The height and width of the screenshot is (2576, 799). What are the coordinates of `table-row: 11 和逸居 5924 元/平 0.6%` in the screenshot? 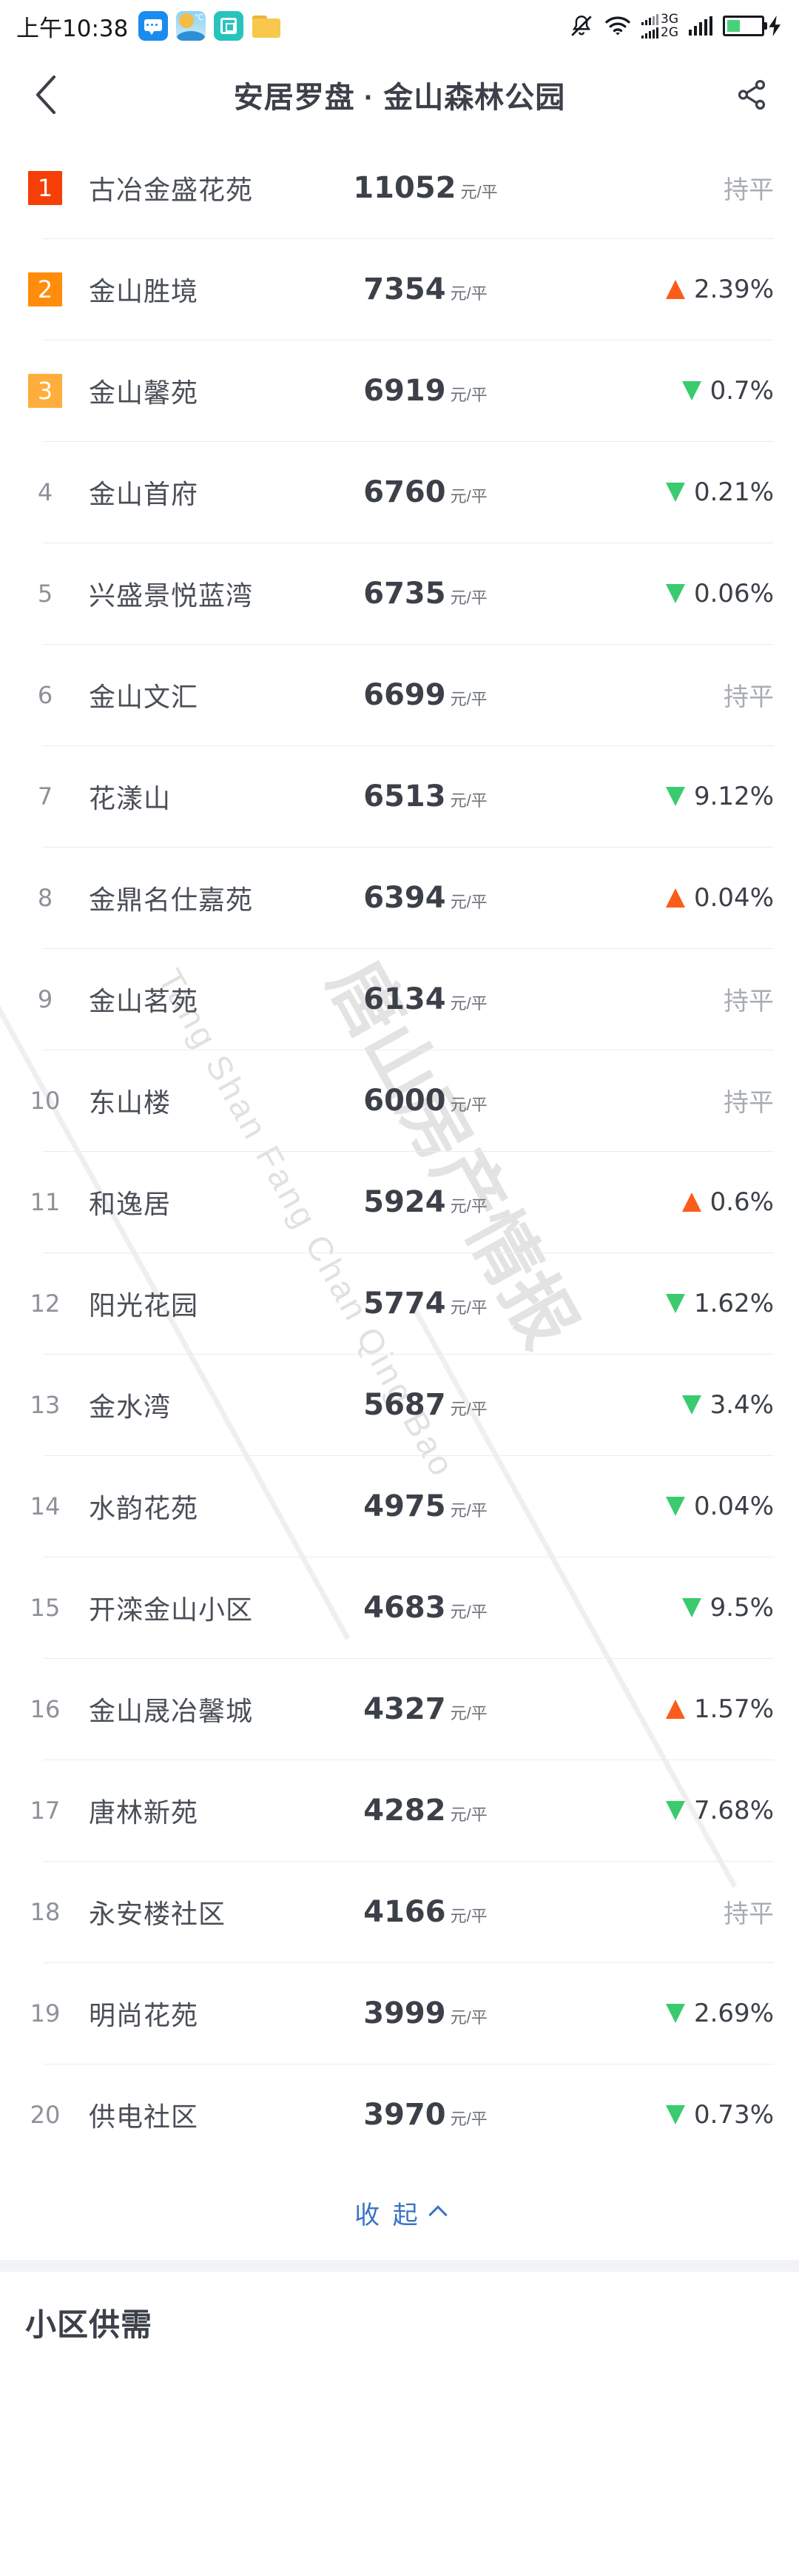 It's located at (399, 1201).